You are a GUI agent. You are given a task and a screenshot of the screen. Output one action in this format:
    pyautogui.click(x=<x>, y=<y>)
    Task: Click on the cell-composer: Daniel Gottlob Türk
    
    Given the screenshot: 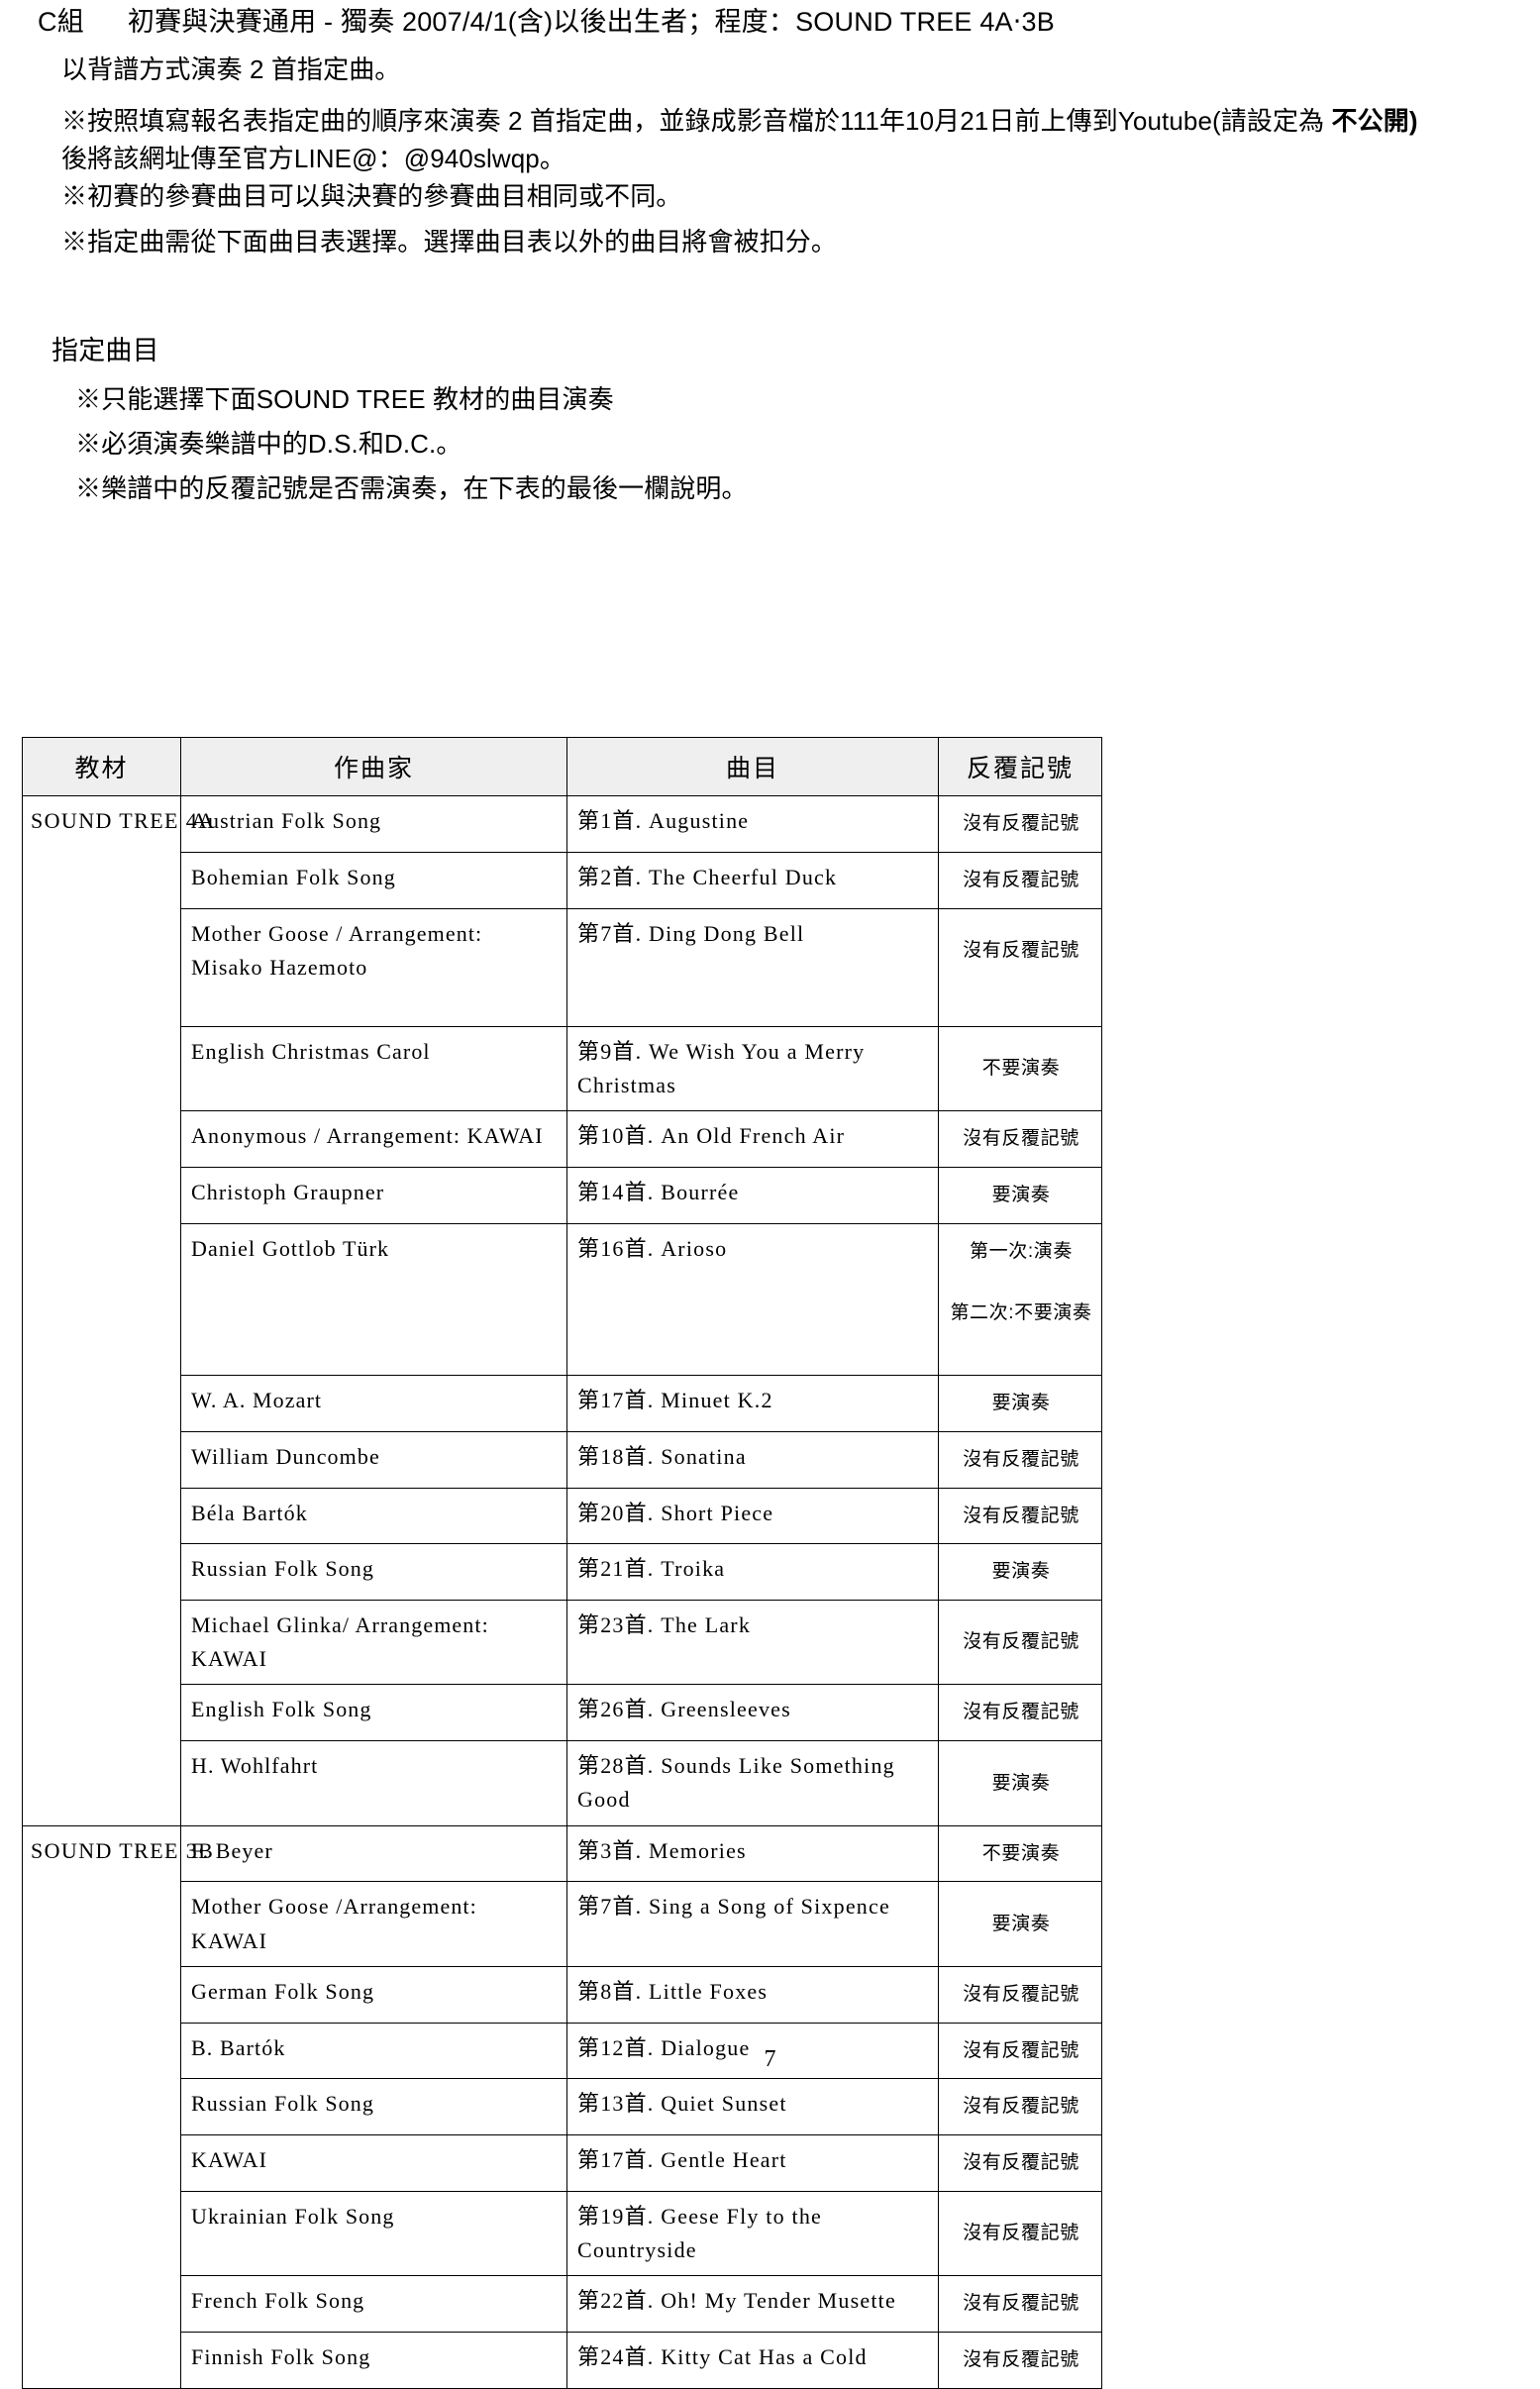 What is the action you would take?
    pyautogui.click(x=373, y=1299)
    